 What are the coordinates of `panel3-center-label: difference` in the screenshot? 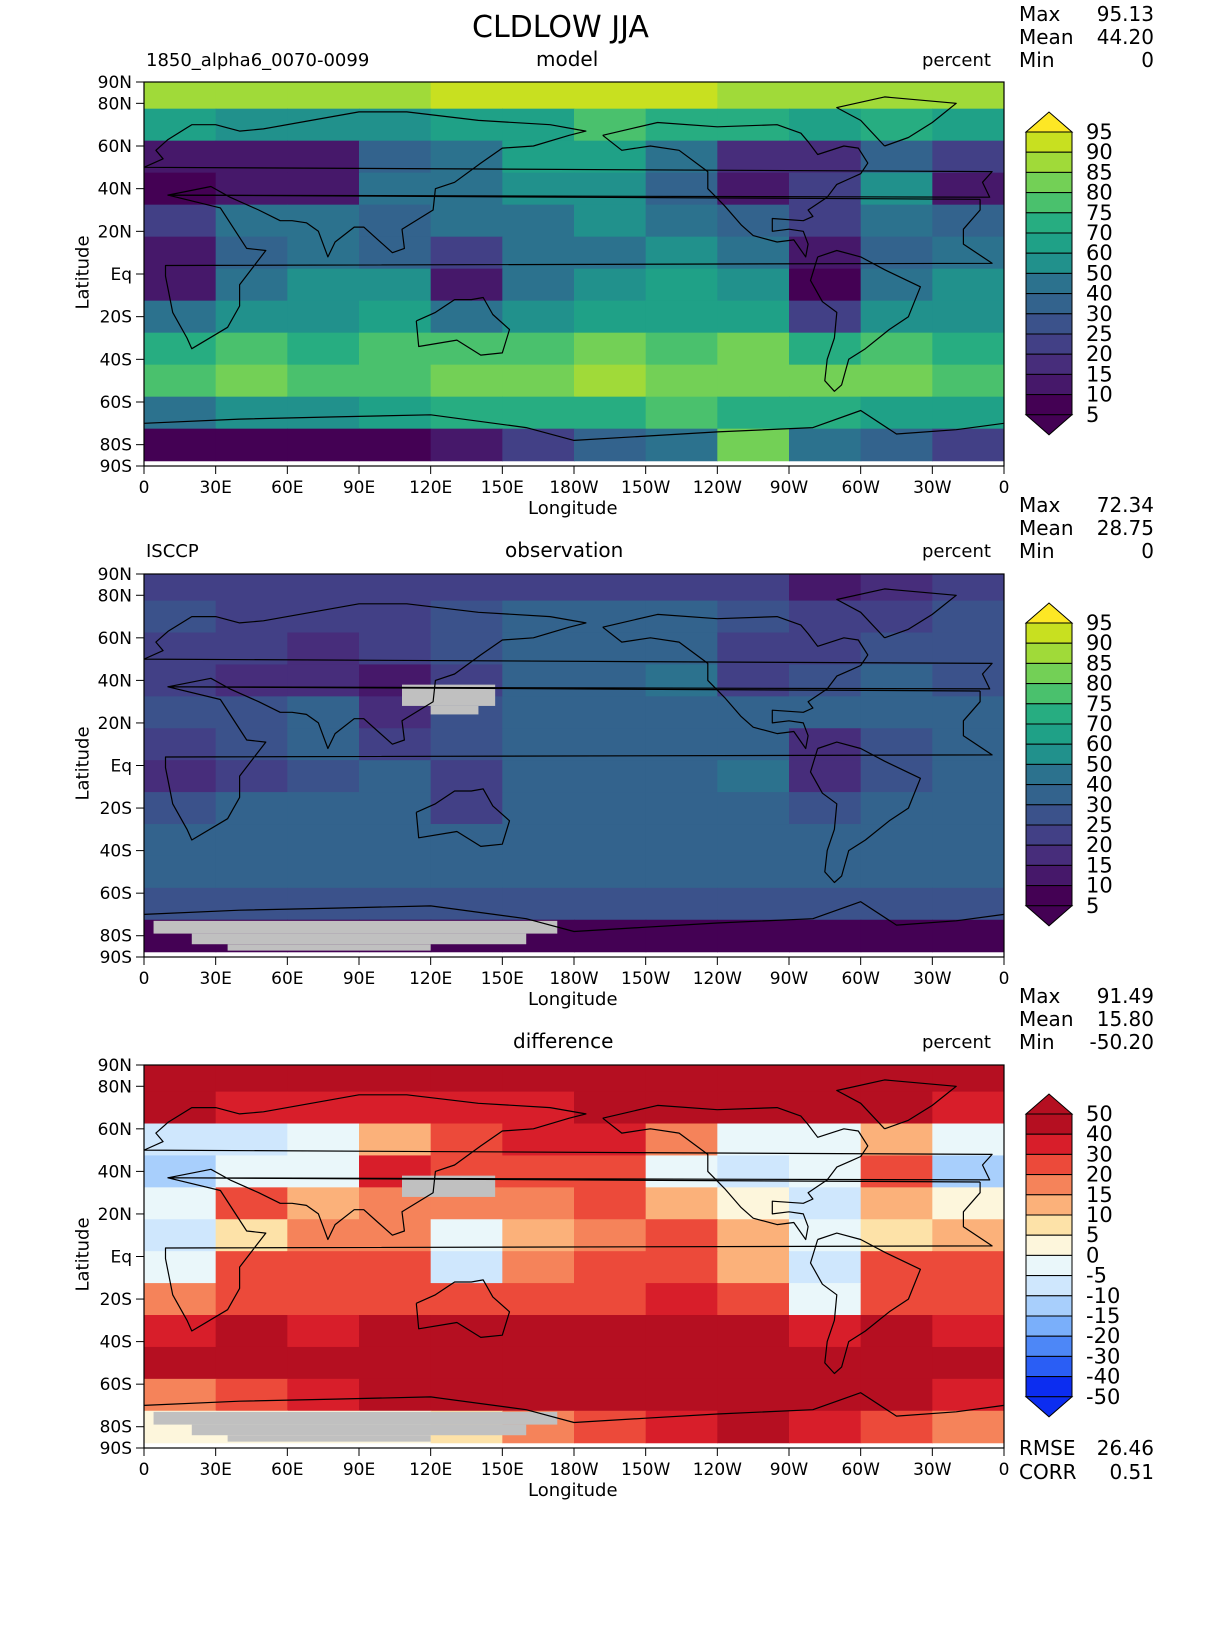 It's located at (563, 1041).